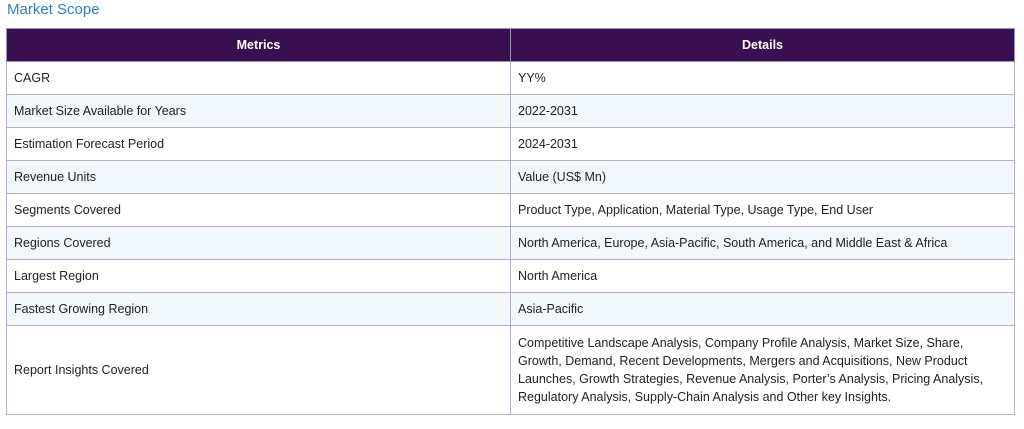 This screenshot has height=429, width=1024. What do you see at coordinates (762, 78) in the screenshot?
I see `details-cell: YY%` at bounding box center [762, 78].